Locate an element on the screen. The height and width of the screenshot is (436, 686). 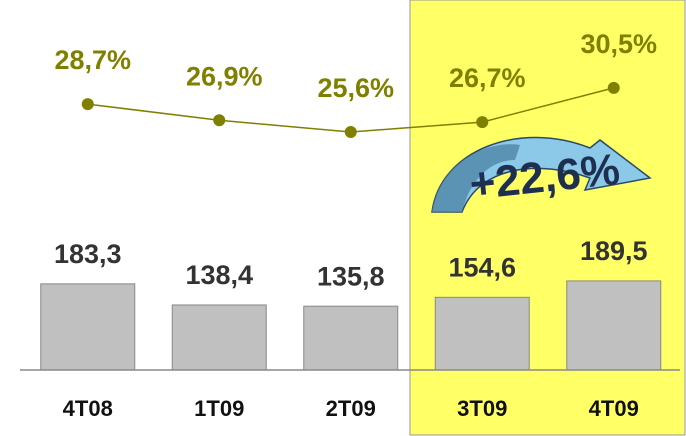
line-label: 26,9% is located at coordinates (224, 76).